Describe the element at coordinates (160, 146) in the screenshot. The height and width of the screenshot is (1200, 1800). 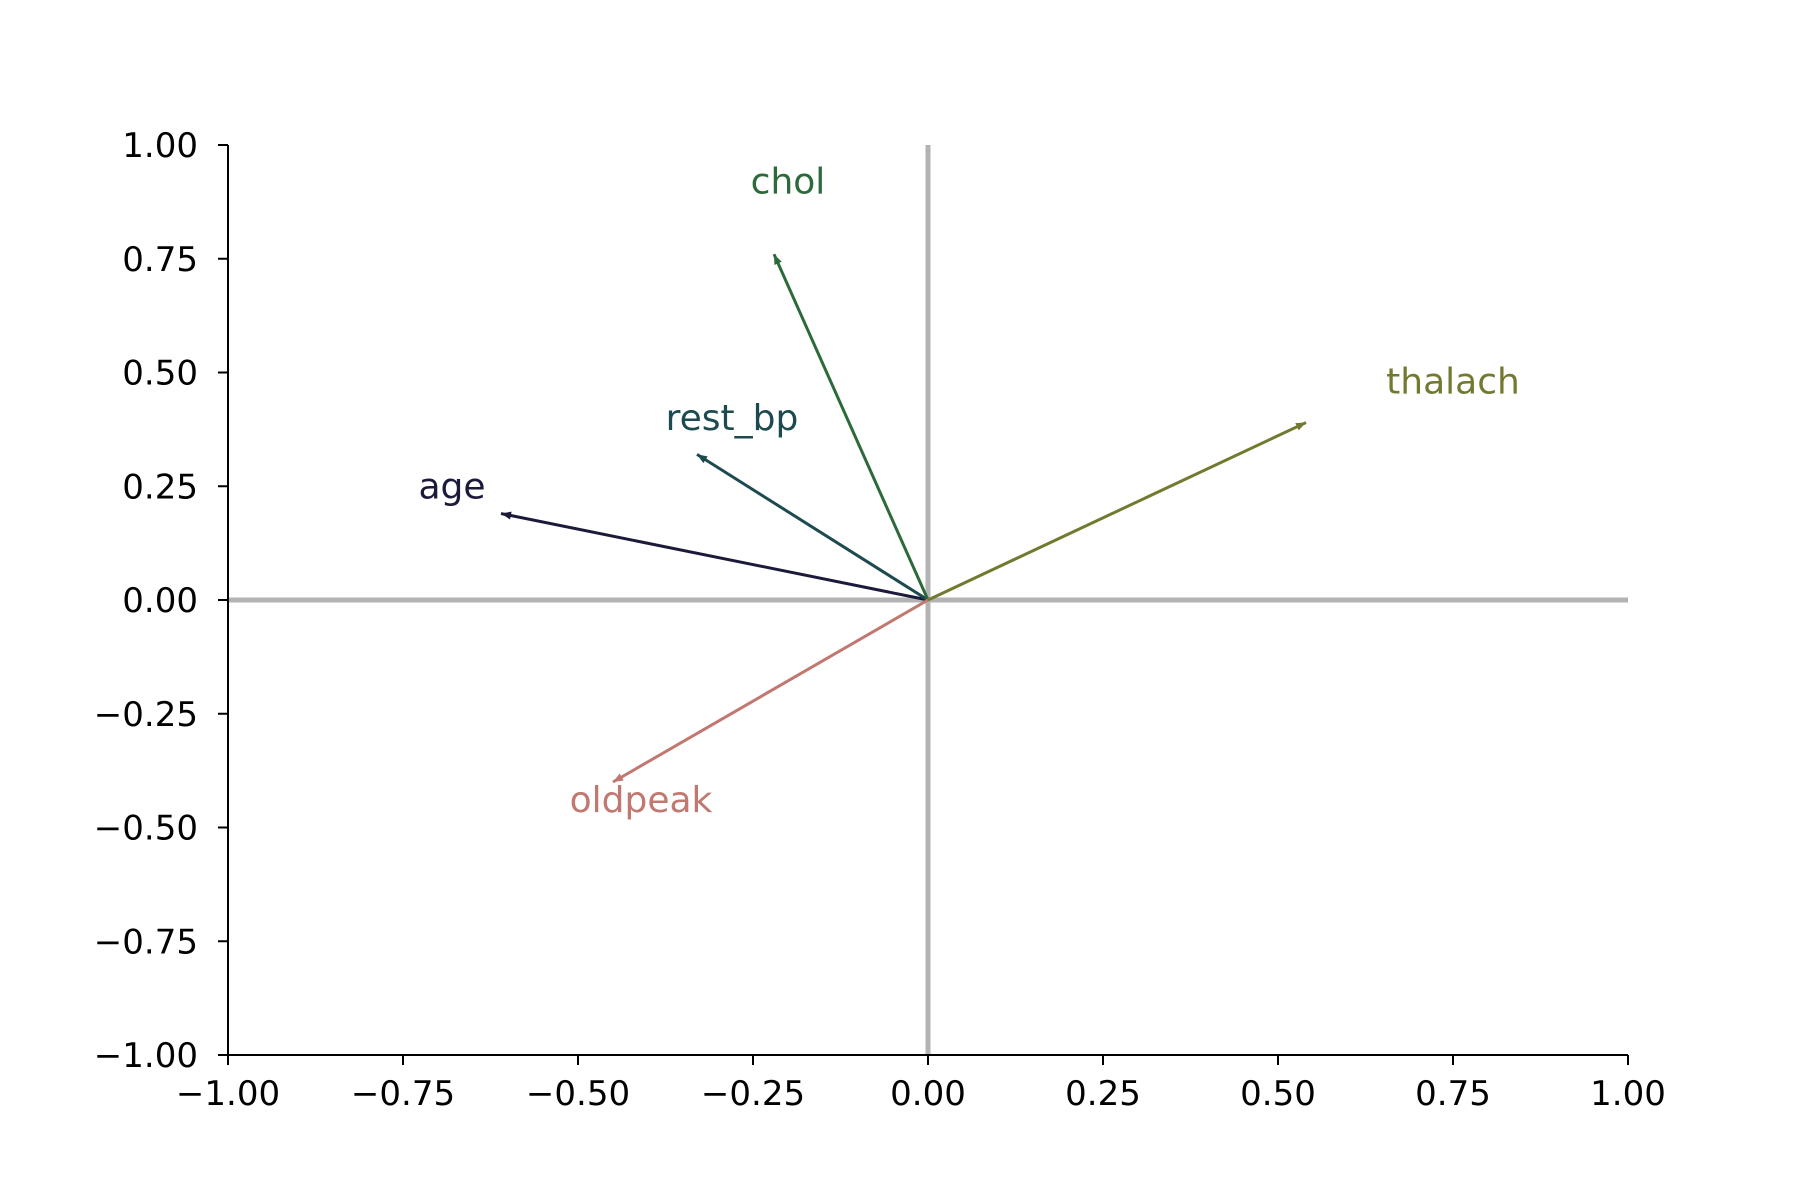
I see `y-tick-label: 1.00` at that location.